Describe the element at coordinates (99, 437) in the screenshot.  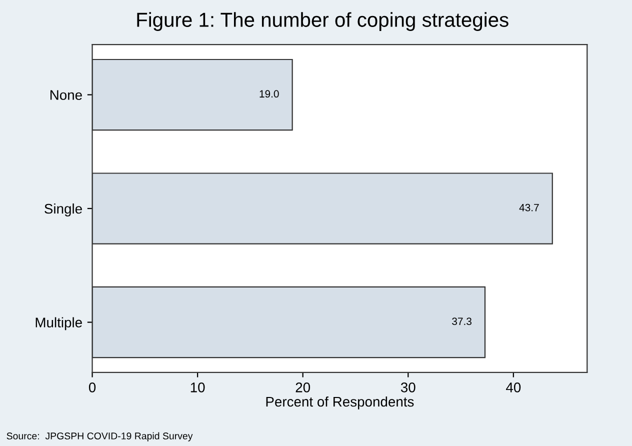
I see `source-note: Source: JPGSPH COVID-19 Rapid Survey` at that location.